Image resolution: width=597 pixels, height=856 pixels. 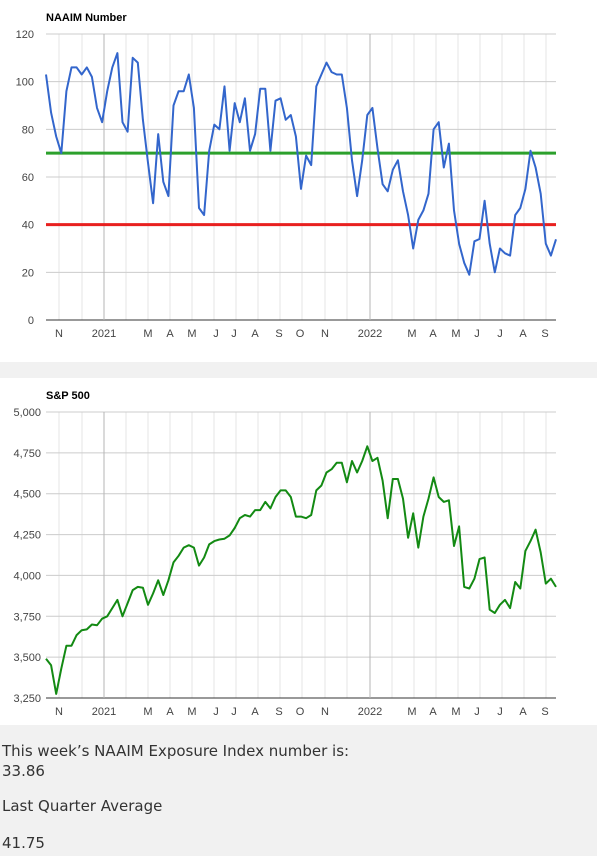 I want to click on y-tick-label: 20, so click(x=28, y=273).